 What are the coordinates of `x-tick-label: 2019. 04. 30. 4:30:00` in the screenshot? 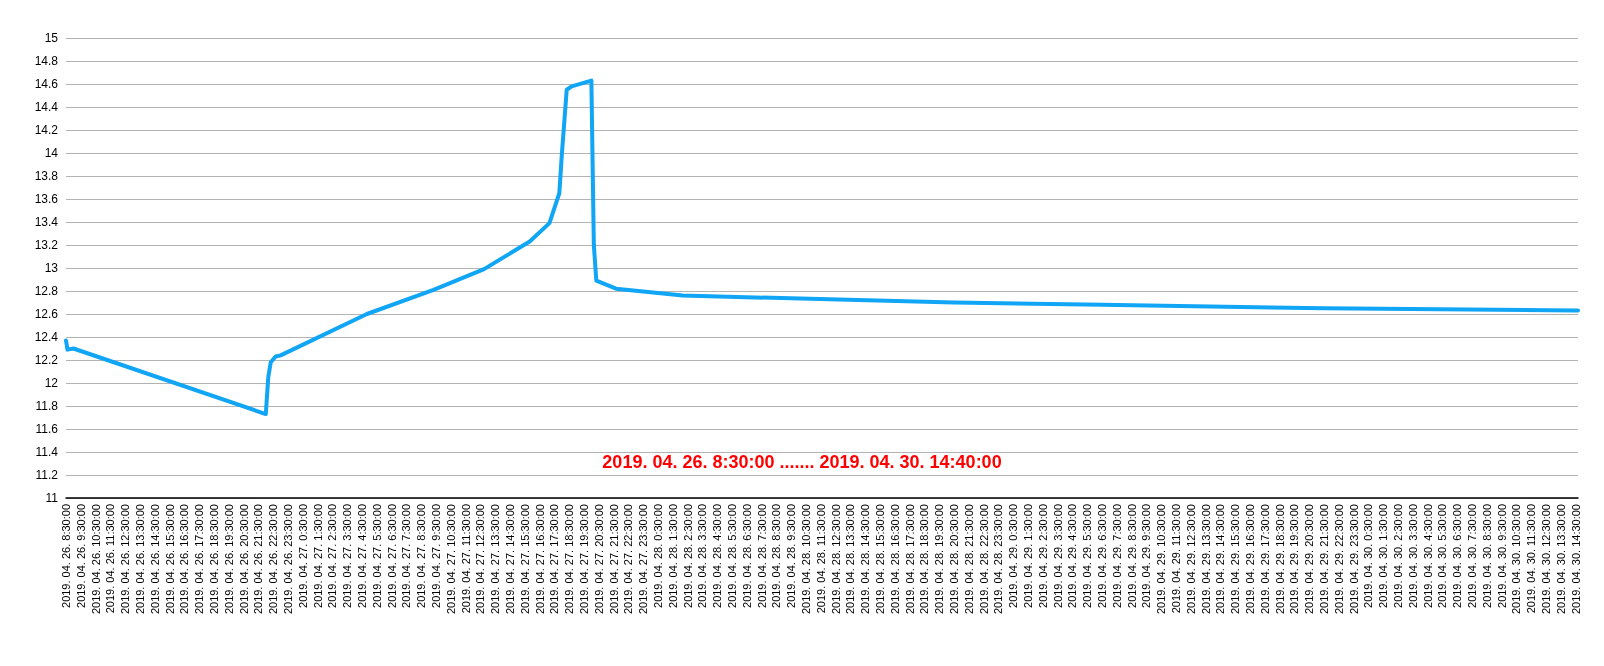 It's located at (1427, 556).